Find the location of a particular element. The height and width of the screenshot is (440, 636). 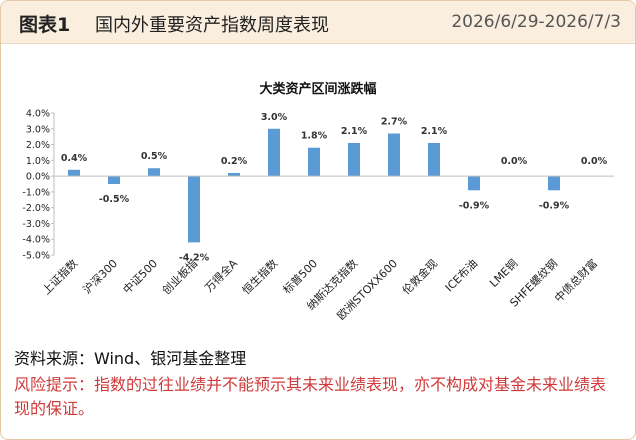

y-tick-label: 2.0% is located at coordinates (38, 145).